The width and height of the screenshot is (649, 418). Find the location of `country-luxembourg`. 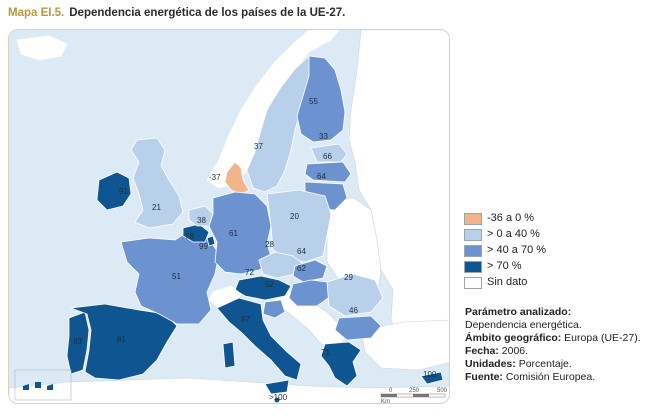

country-luxembourg is located at coordinates (211, 241).